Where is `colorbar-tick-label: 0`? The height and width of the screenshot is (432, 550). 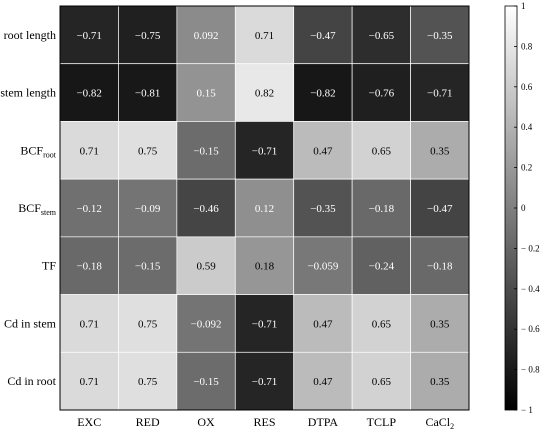 colorbar-tick-label: 0 is located at coordinates (523, 208).